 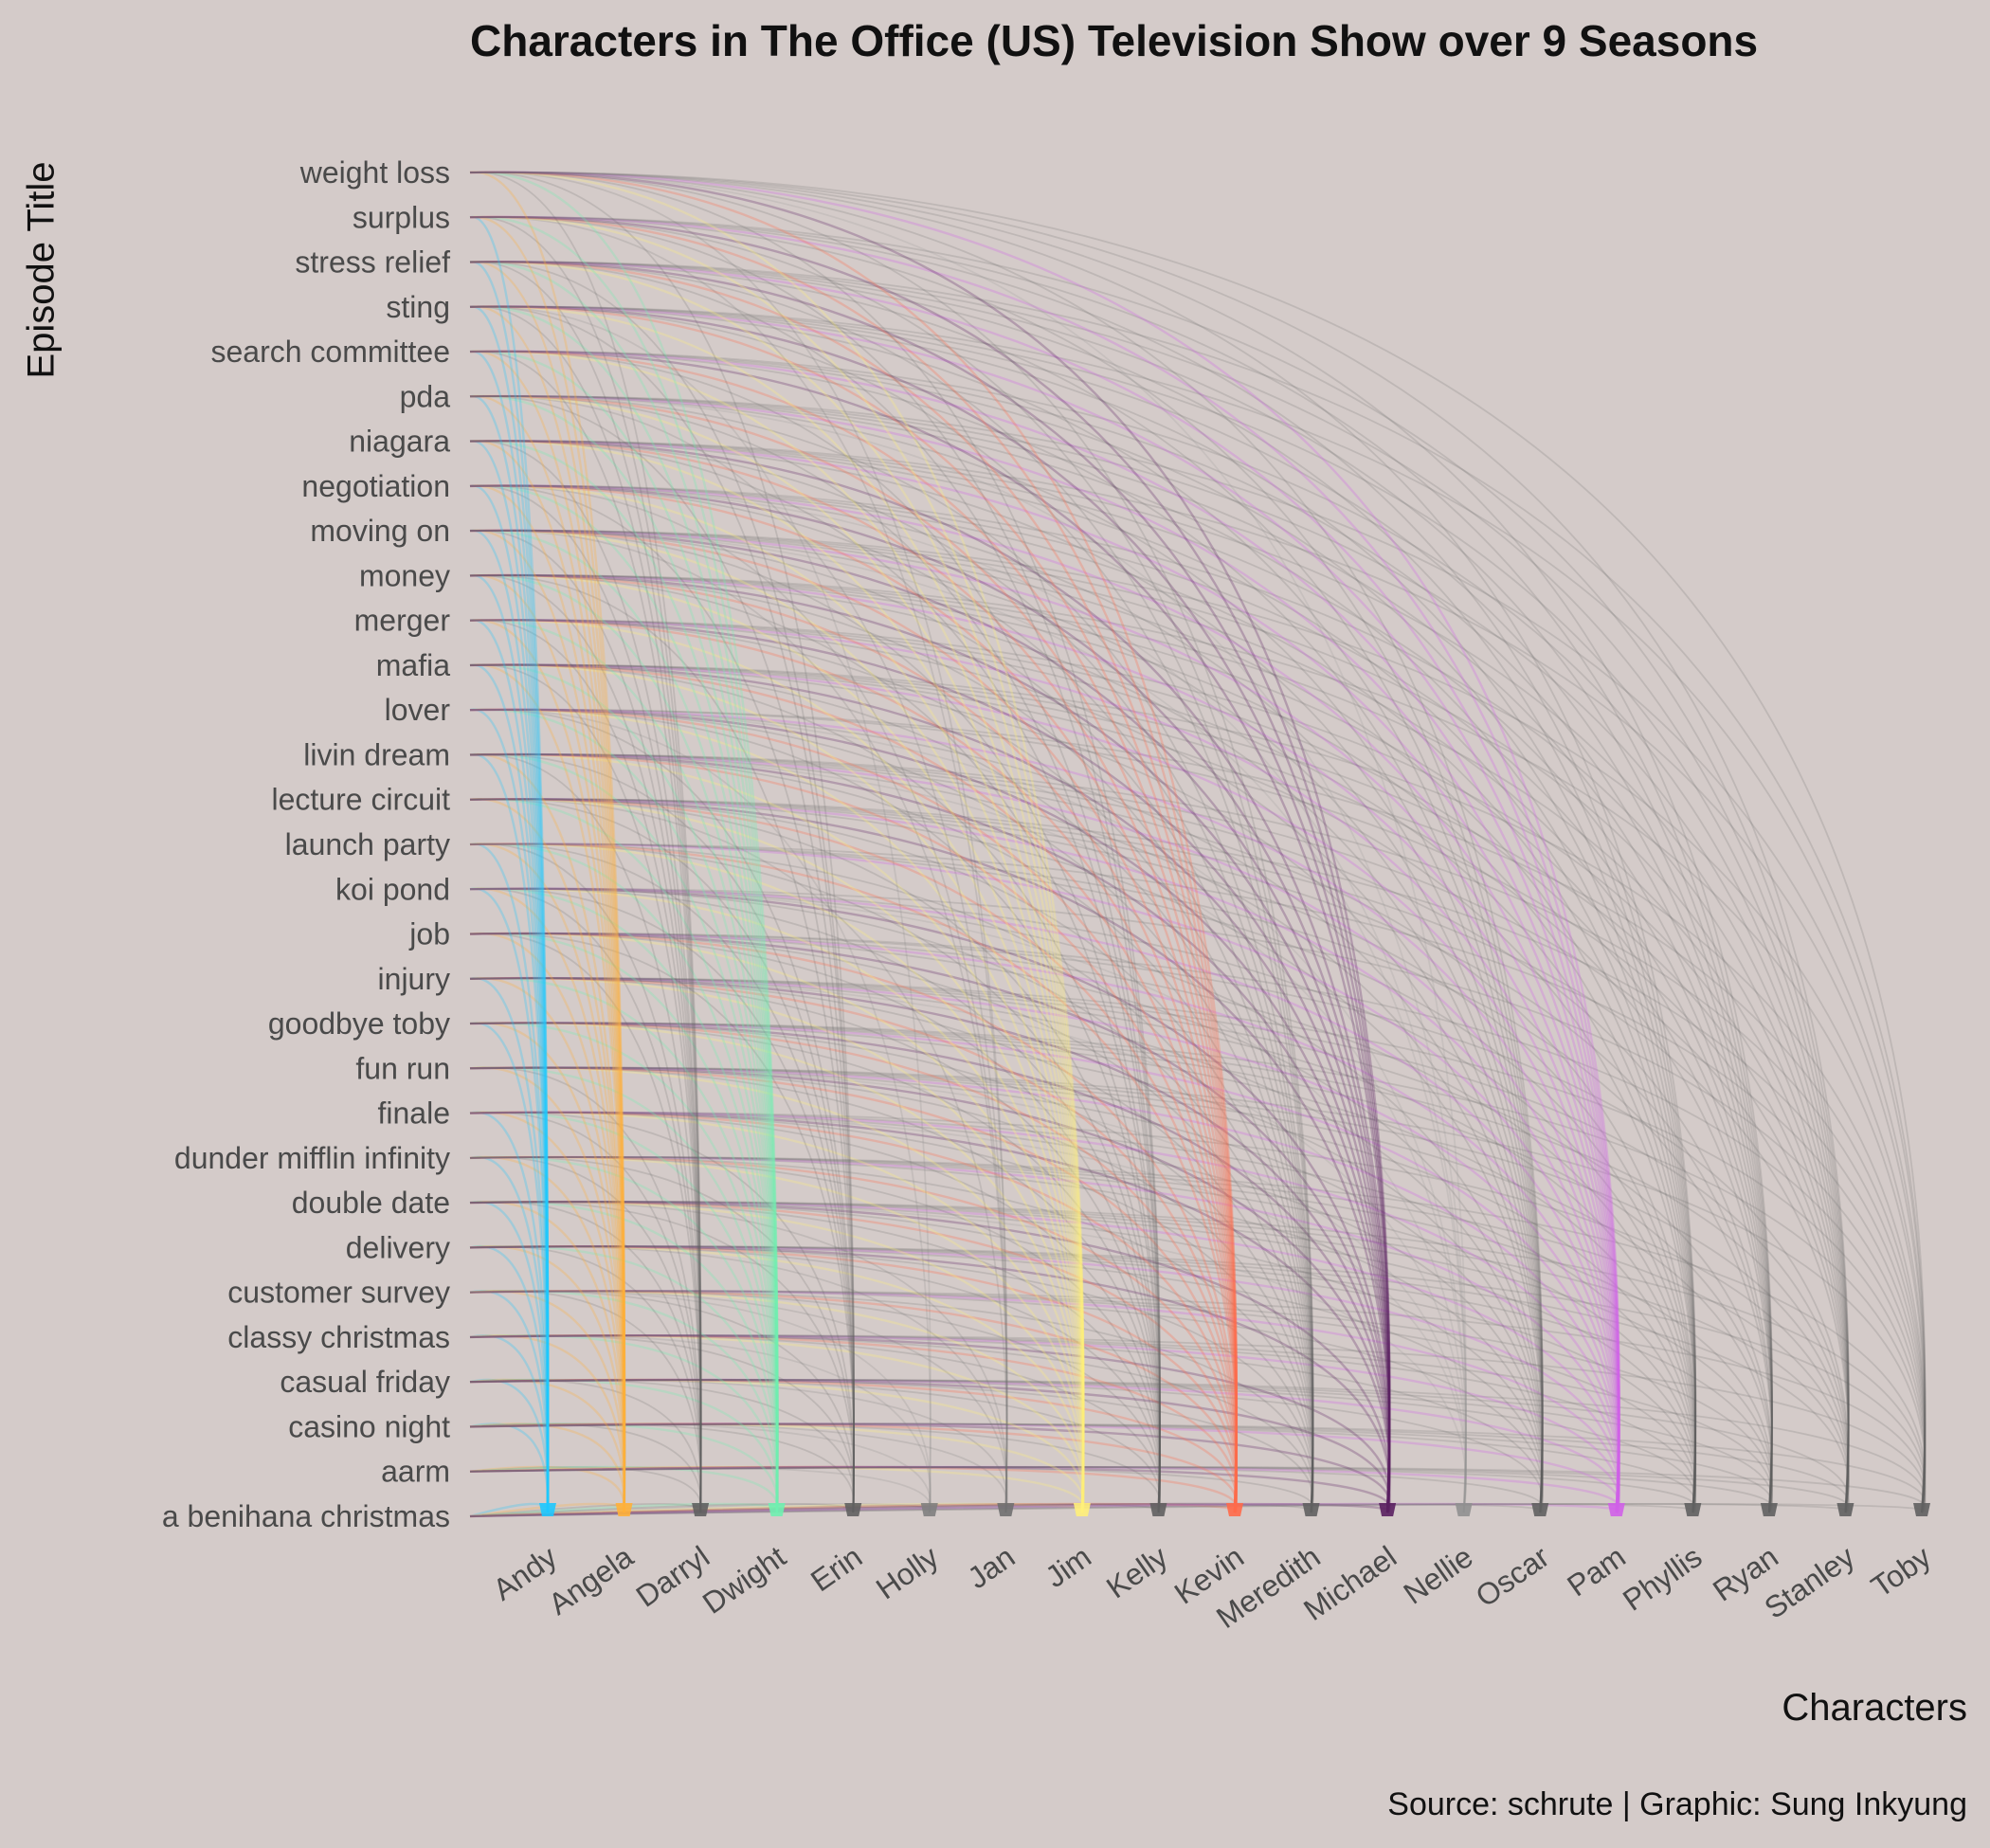 I want to click on x-axis-title: Characters, so click(x=1874, y=1708).